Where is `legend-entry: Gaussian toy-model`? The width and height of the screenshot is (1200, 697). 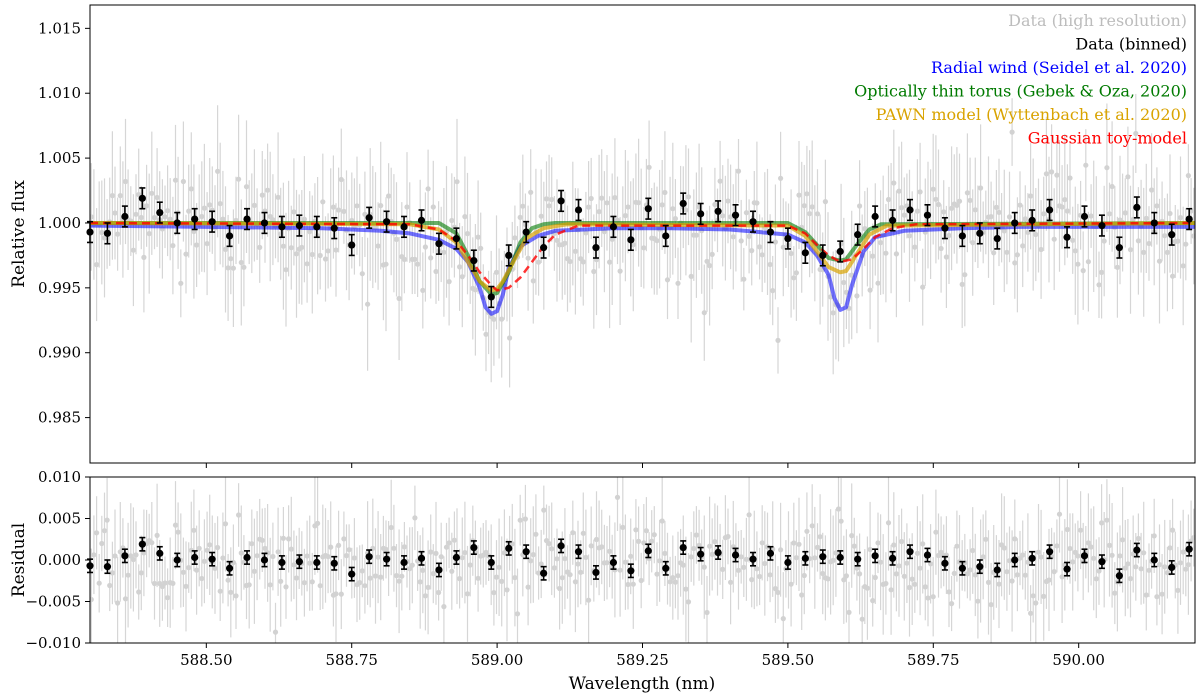
legend-entry: Gaussian toy-model is located at coordinates (1107, 138).